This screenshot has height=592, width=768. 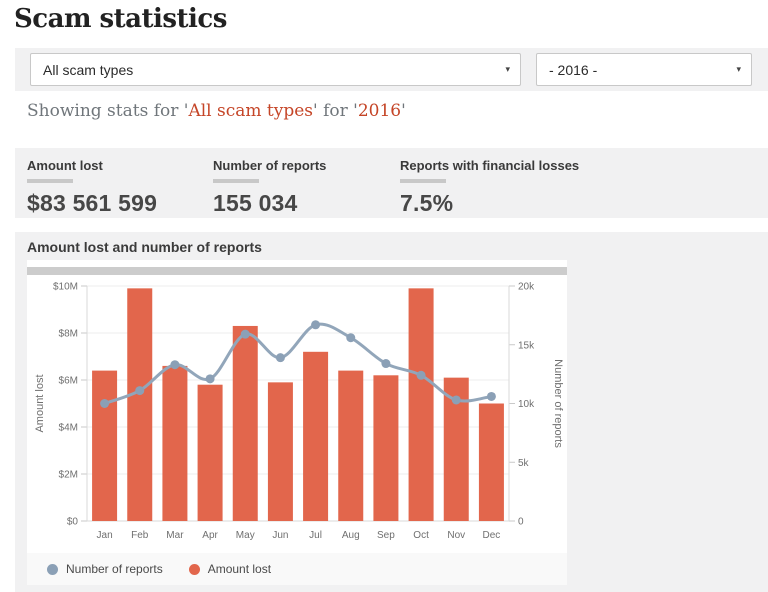 I want to click on point-aug, so click(x=351, y=338).